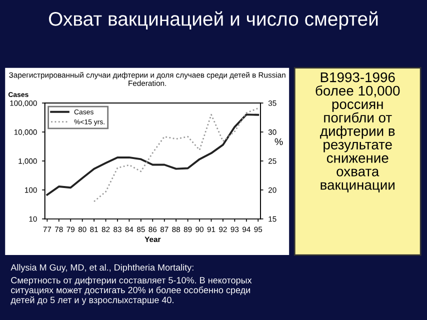 The height and width of the screenshot is (320, 427). I want to click on text: Смертность от дифтерии составляет 5-10%. В некоторых ситуациях может достигать 20% и более особенно среди детей до 5 лет и у взрослыхстарше 40., so click(131, 290).